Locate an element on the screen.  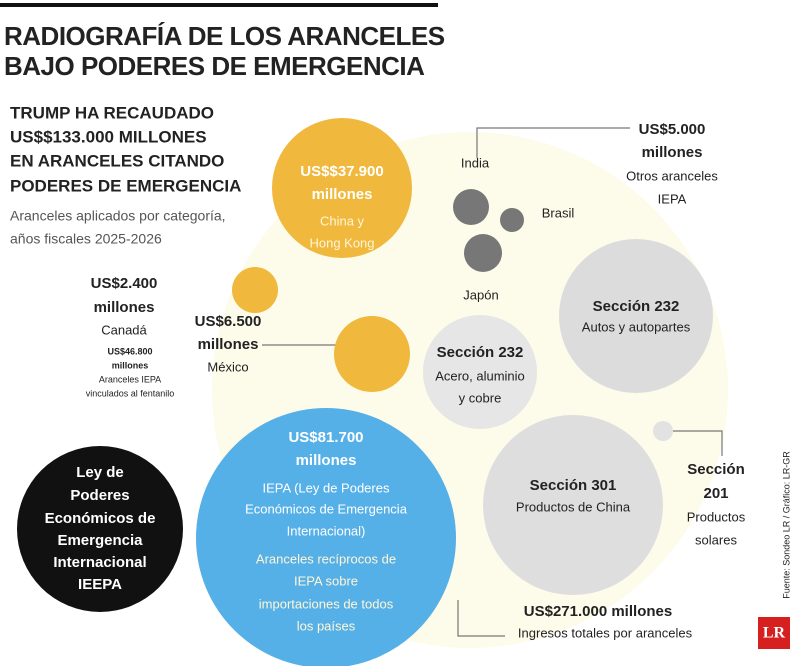
label: Canadá is located at coordinates (124, 329).